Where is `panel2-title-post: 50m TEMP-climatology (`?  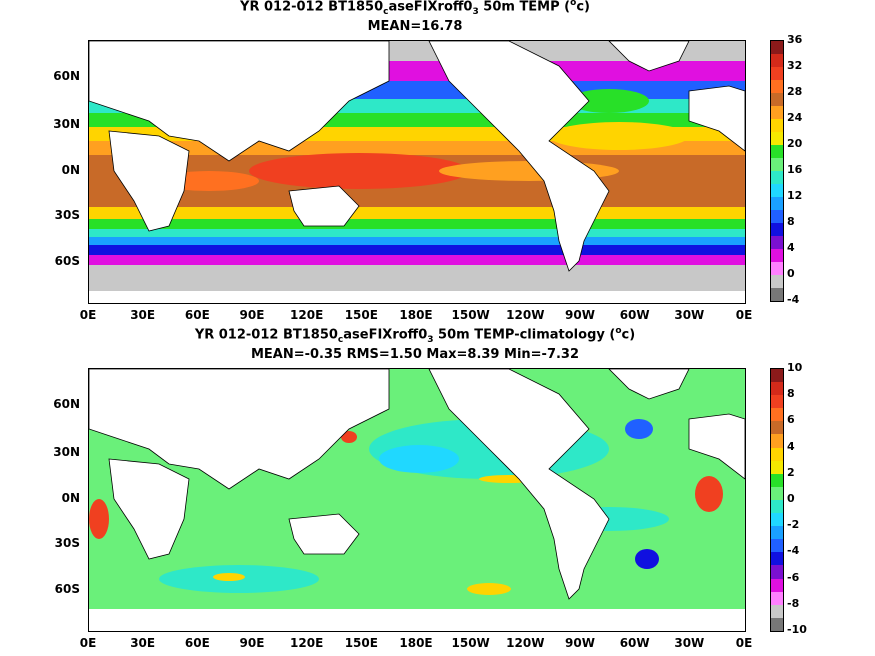
panel2-title-post: 50m TEMP-climatology ( is located at coordinates (524, 335).